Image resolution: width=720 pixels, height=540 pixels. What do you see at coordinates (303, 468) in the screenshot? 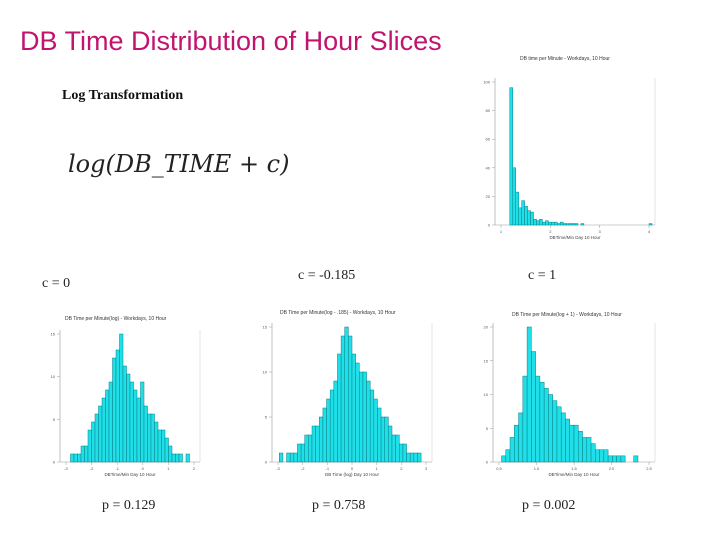
I see `x-tick-label: -2` at bounding box center [303, 468].